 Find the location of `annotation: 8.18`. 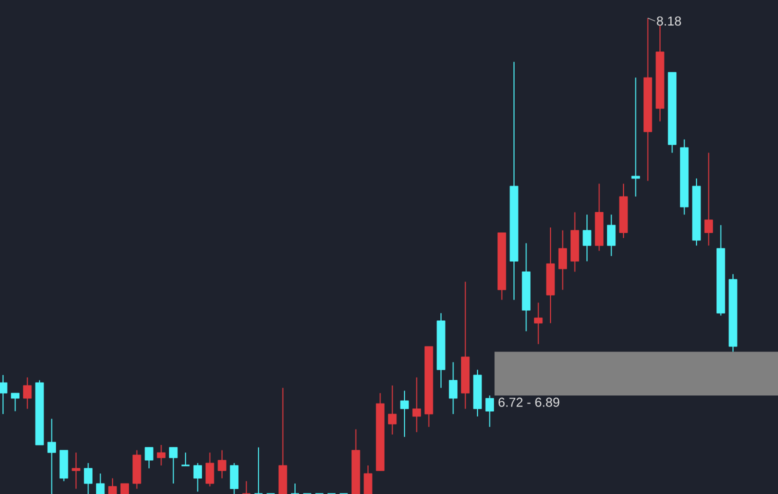

annotation: 8.18 is located at coordinates (668, 21).